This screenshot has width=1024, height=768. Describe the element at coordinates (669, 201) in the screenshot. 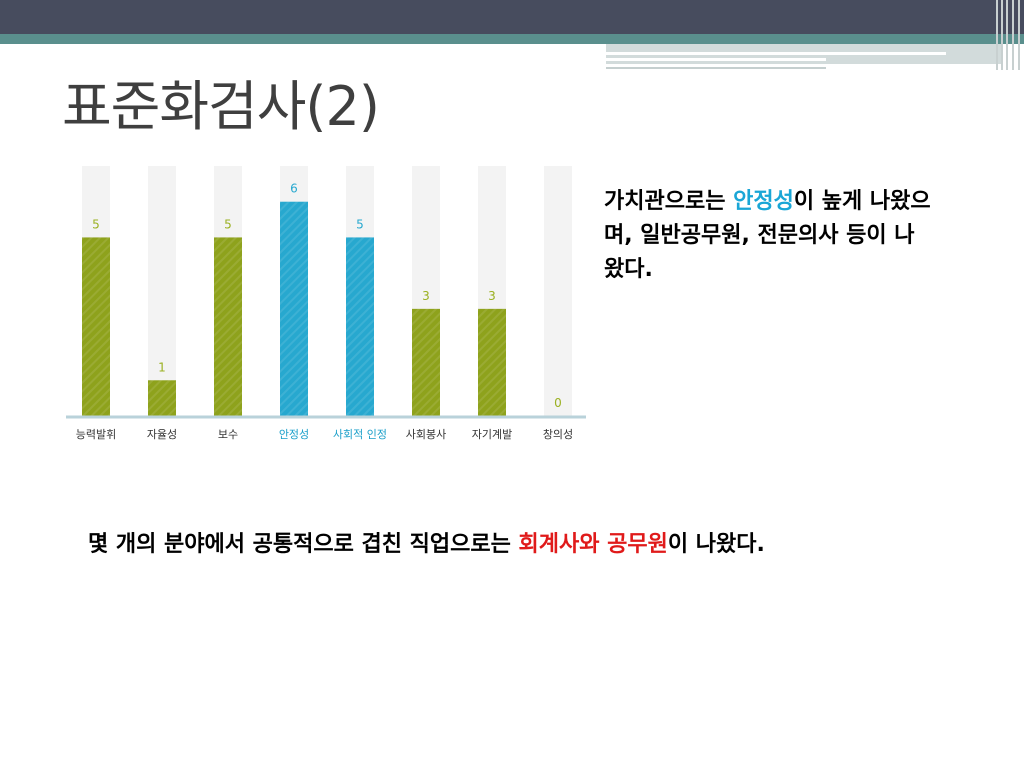

I see `side-note-text: 가치관으로는` at that location.